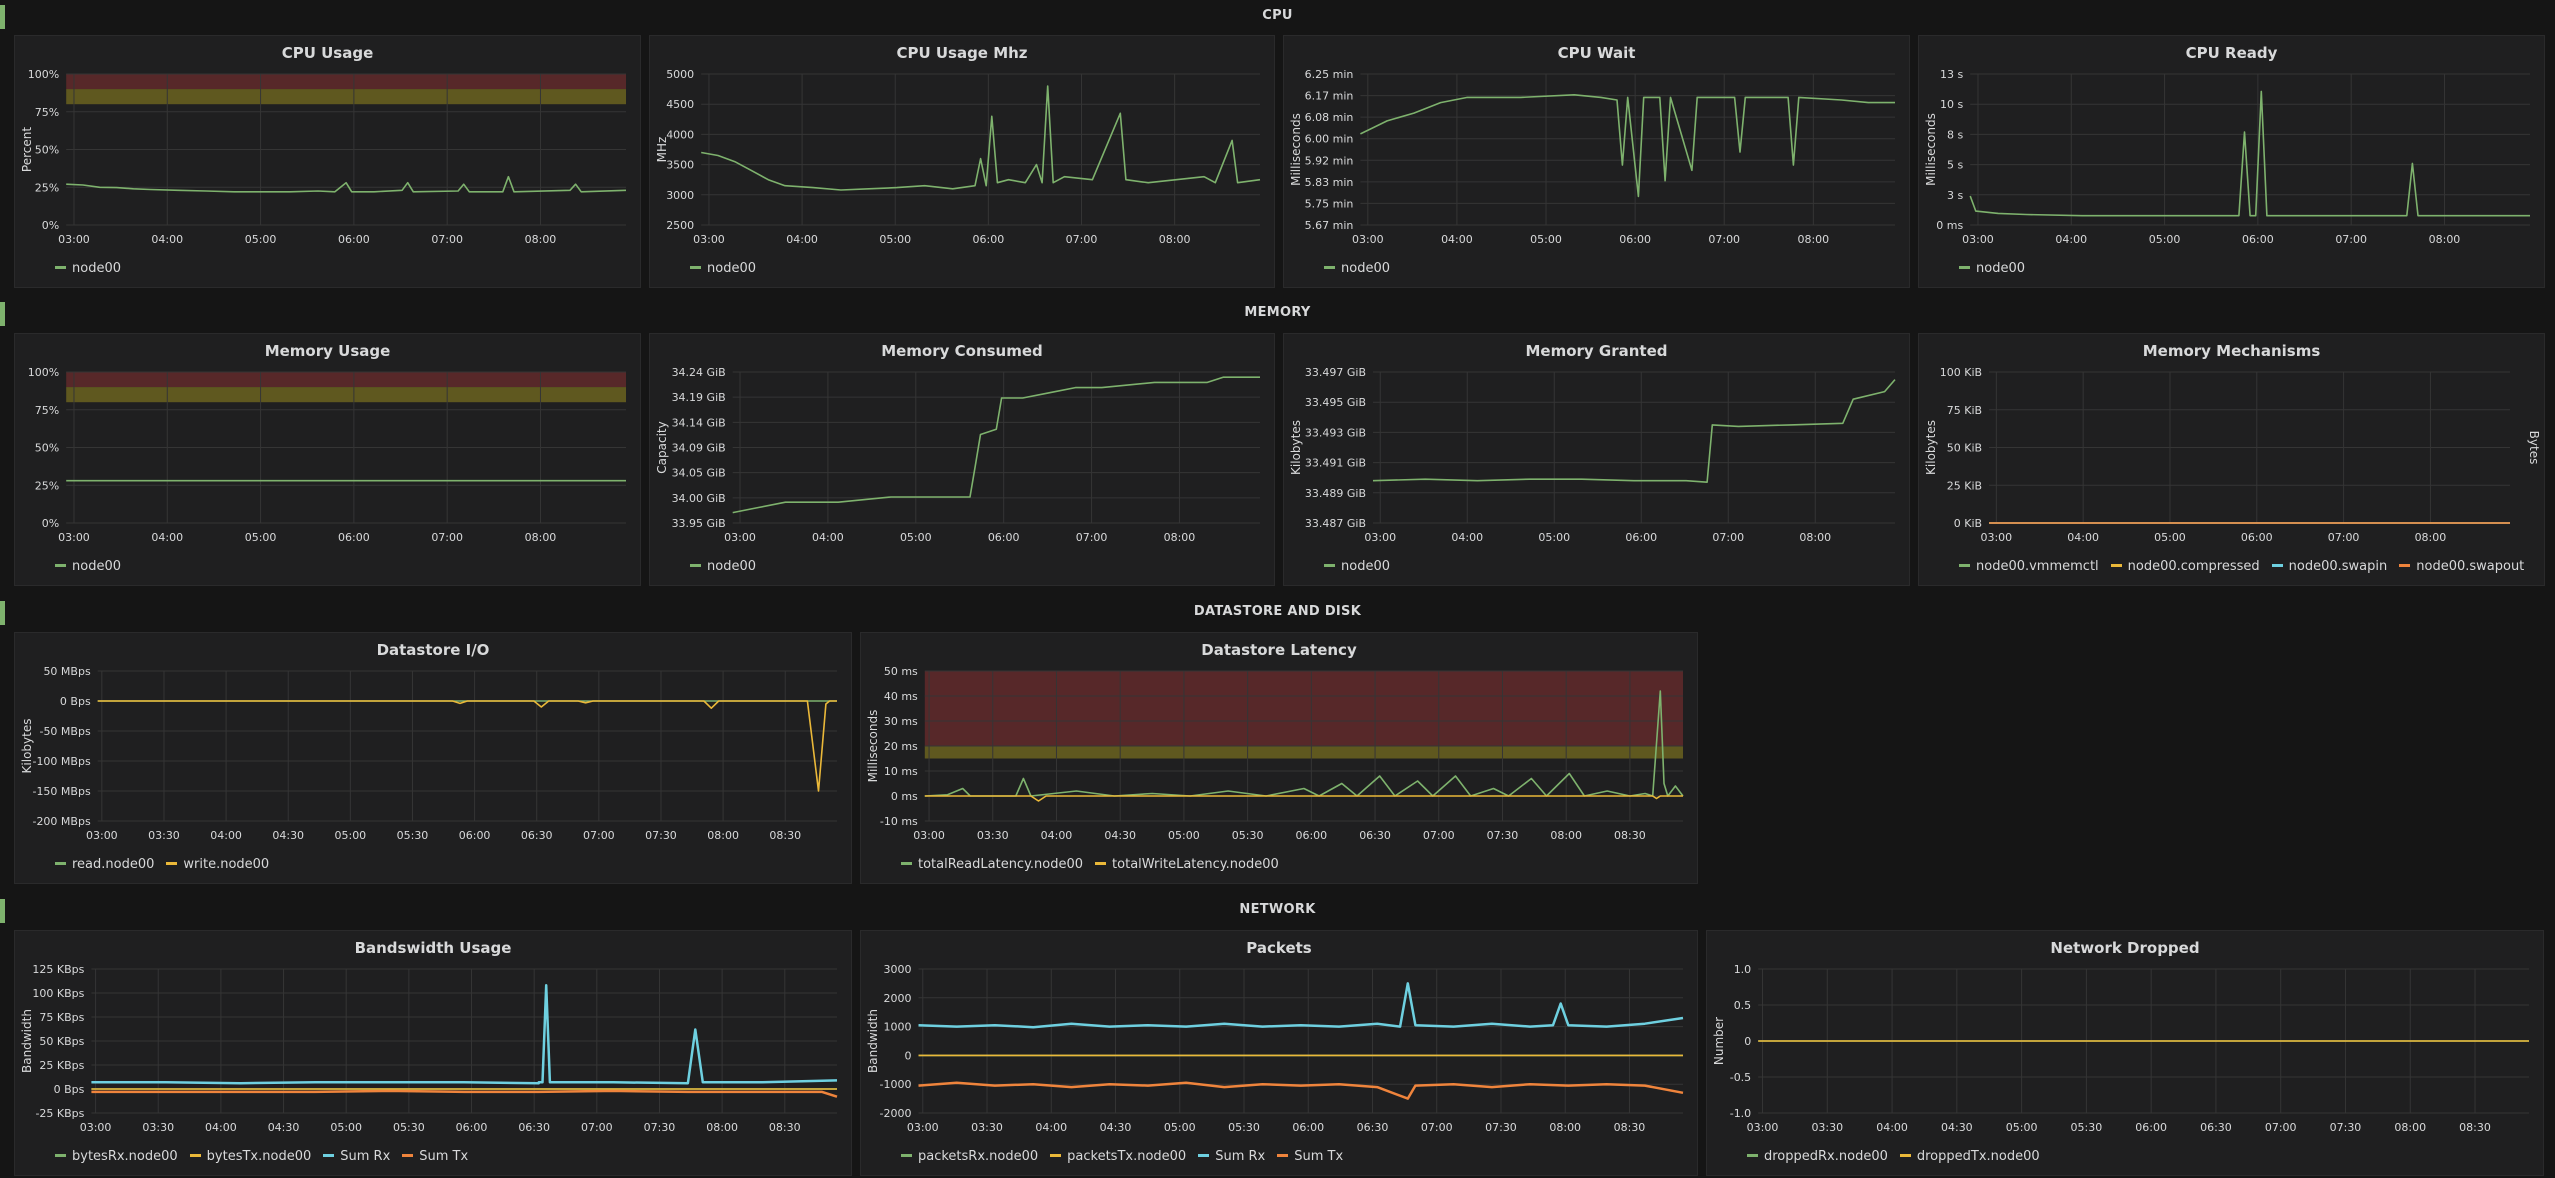  Describe the element at coordinates (873, 1041) in the screenshot. I see `y-axis-label: Bandwidth` at that location.